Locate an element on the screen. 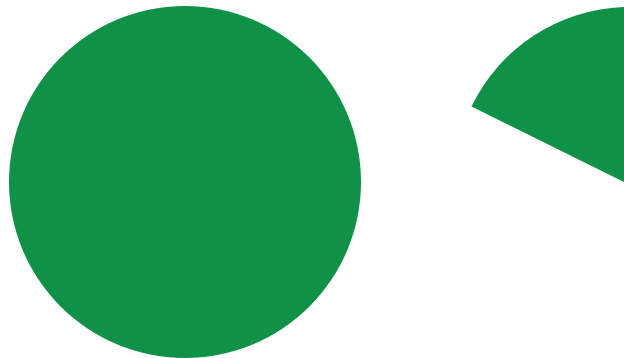 Image resolution: width=624 pixels, height=358 pixels. green-circle-sector-icon is located at coordinates (547, 94).